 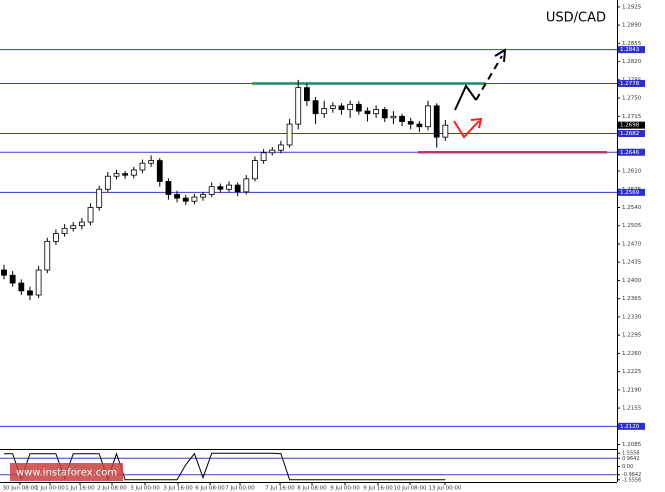 What do you see at coordinates (632, 336) in the screenshot?
I see `y-tick-label: 1.2295` at bounding box center [632, 336].